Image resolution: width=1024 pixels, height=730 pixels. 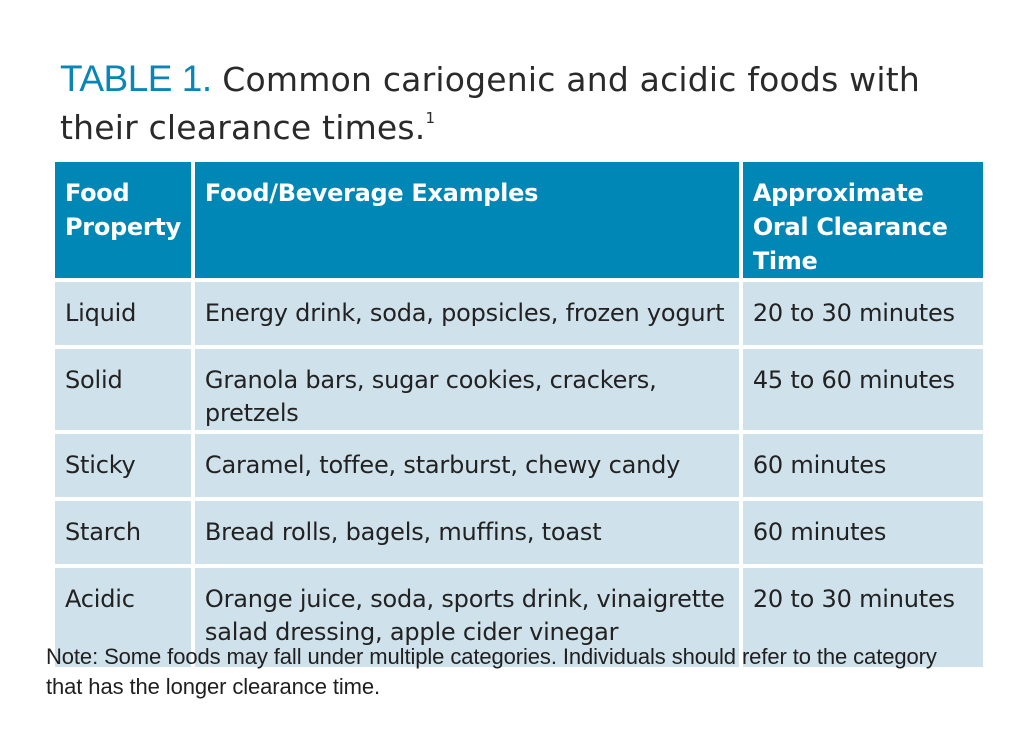 What do you see at coordinates (136, 78) in the screenshot?
I see `table-label: TABLE 1.` at bounding box center [136, 78].